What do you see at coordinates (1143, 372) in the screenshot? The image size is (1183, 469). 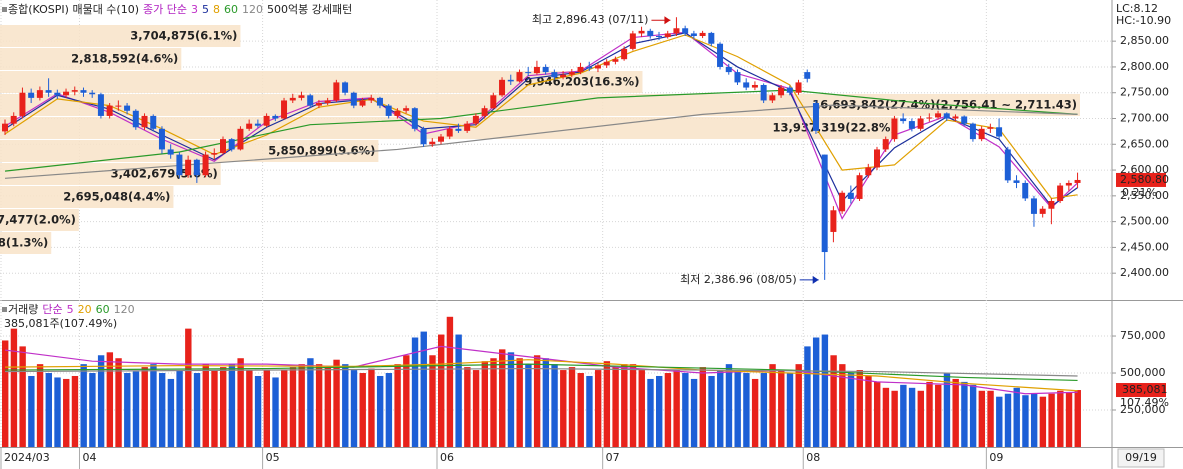 I see `y-tick-label: 500,000` at bounding box center [1143, 372].